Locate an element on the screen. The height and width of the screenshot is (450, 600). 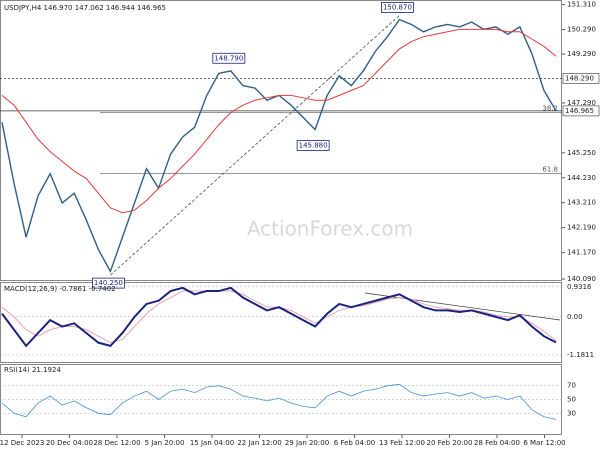
y-tick-label: 0.00 is located at coordinates (575, 317).